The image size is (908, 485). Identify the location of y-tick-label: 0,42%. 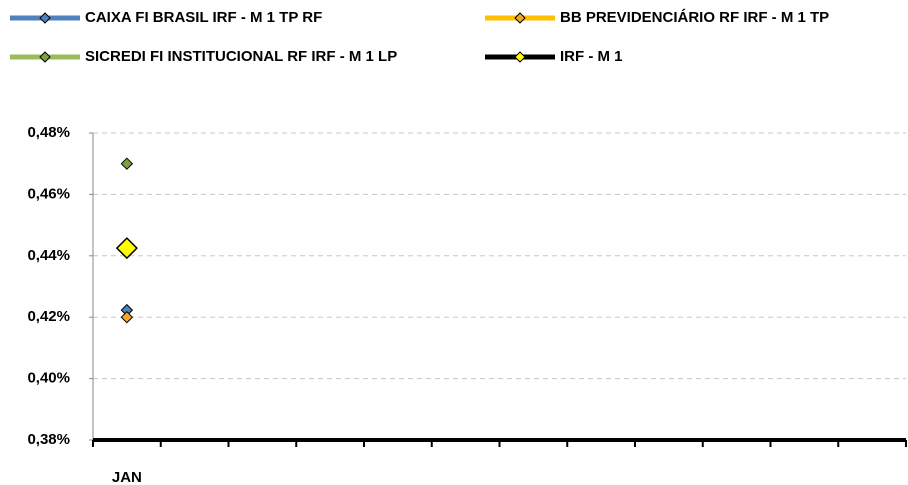
(48, 316).